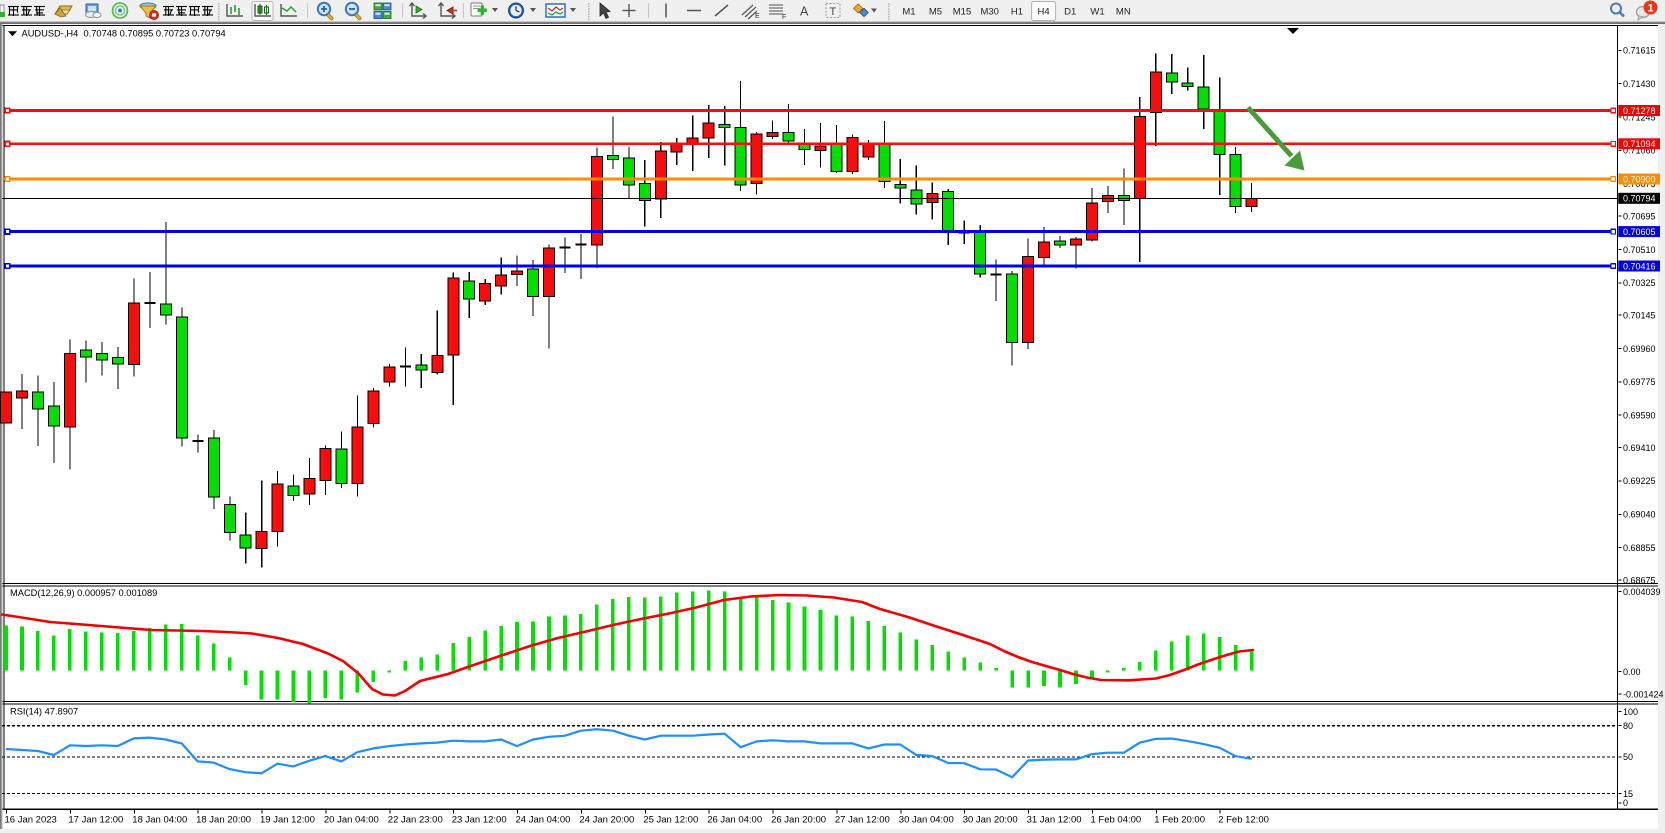 The image size is (1665, 833). What do you see at coordinates (833, 12) in the screenshot?
I see `svg-text: T` at bounding box center [833, 12].